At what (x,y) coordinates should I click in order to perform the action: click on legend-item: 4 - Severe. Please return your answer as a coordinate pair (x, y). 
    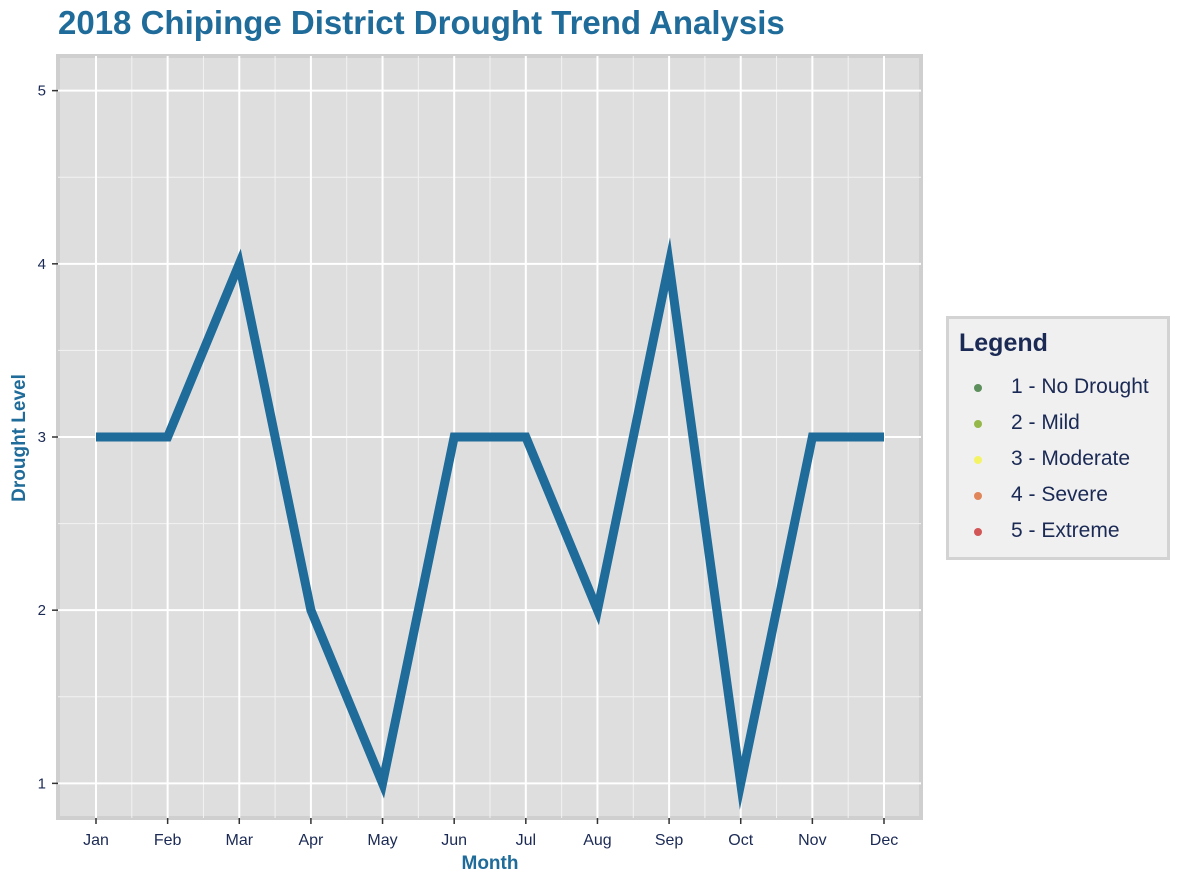
    Looking at the image, I should click on (1058, 497).